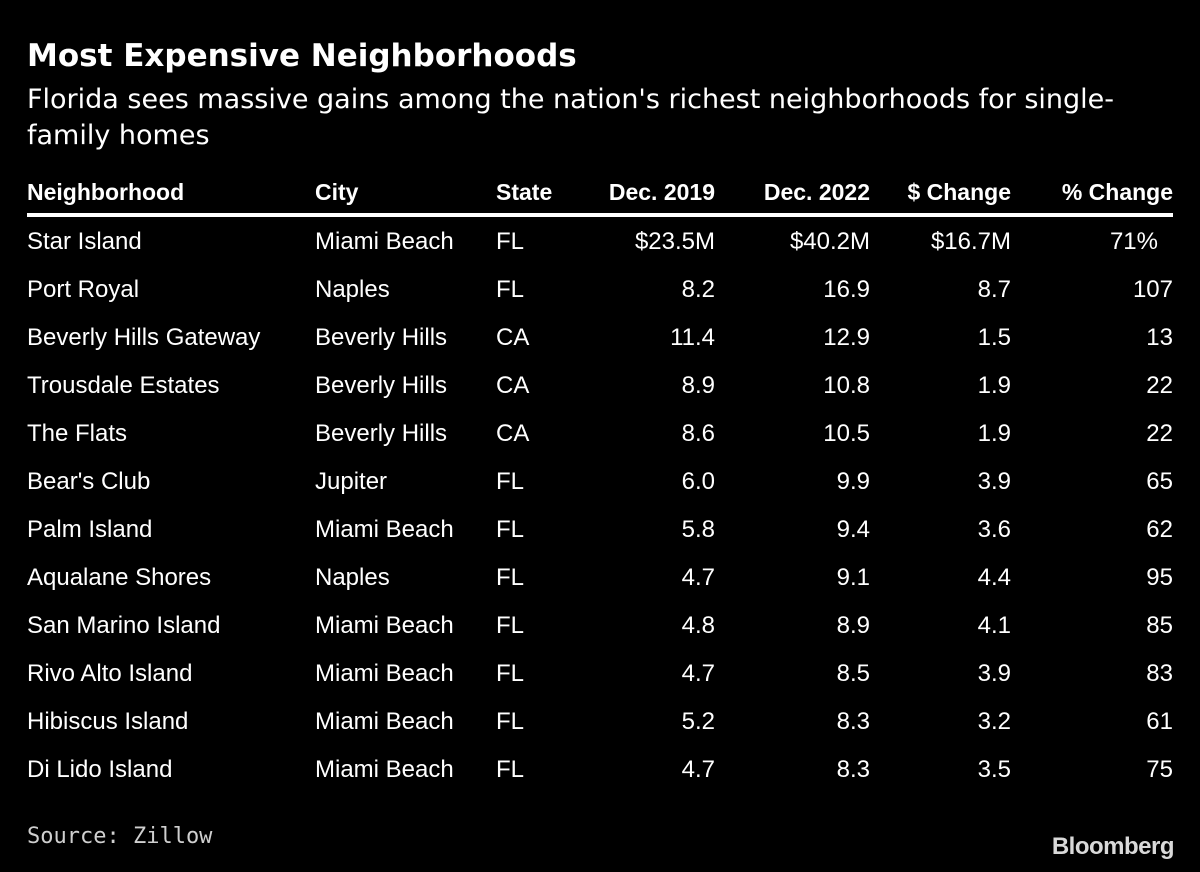 This screenshot has height=872, width=1200. Describe the element at coordinates (994, 625) in the screenshot. I see `cell-dollar-change: 4.1` at that location.